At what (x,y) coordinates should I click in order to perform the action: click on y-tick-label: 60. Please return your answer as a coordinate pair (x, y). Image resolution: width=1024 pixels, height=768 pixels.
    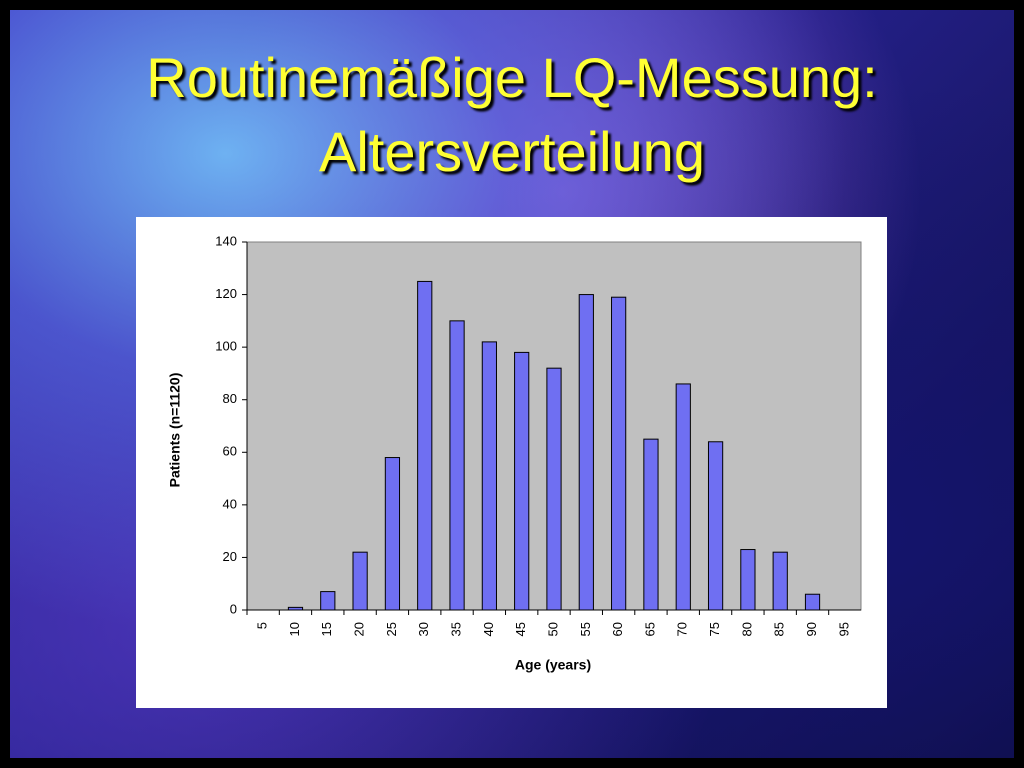
    Looking at the image, I should click on (230, 451).